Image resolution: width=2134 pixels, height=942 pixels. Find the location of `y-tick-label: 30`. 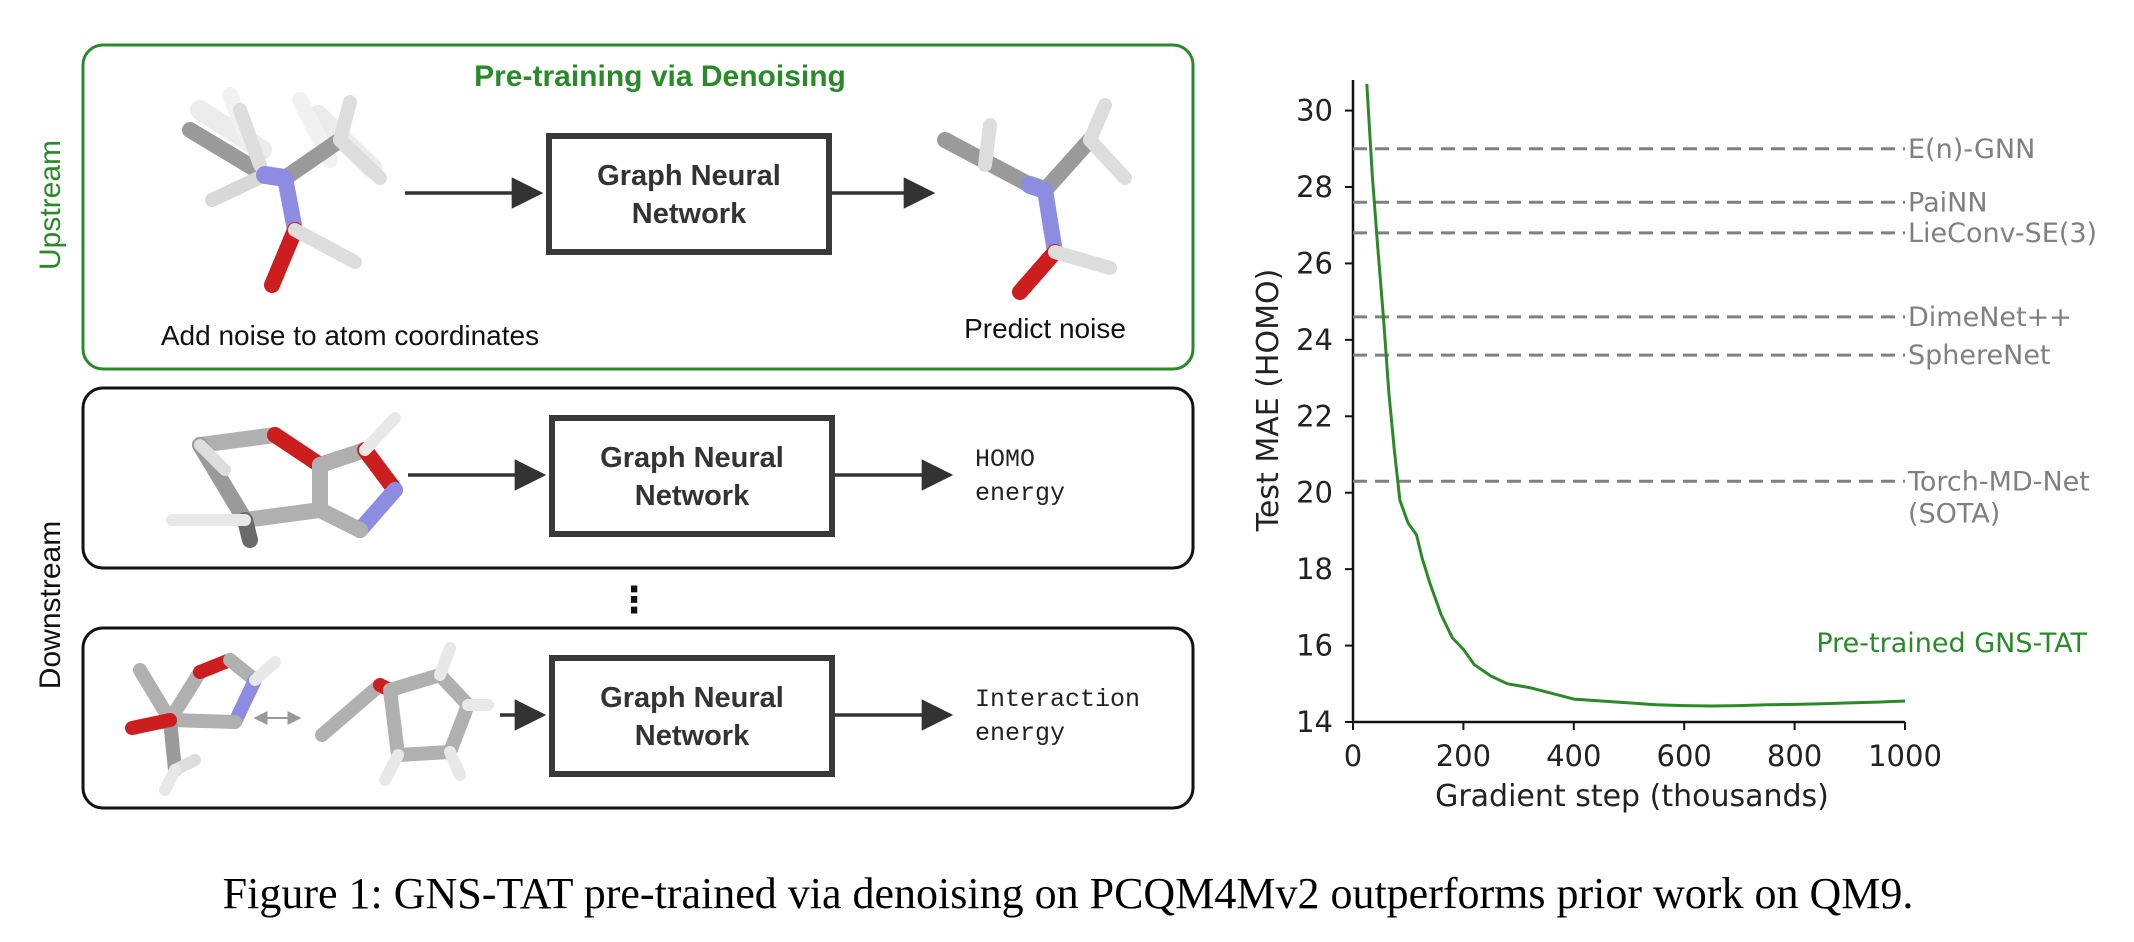

y-tick-label: 30 is located at coordinates (1314, 111).